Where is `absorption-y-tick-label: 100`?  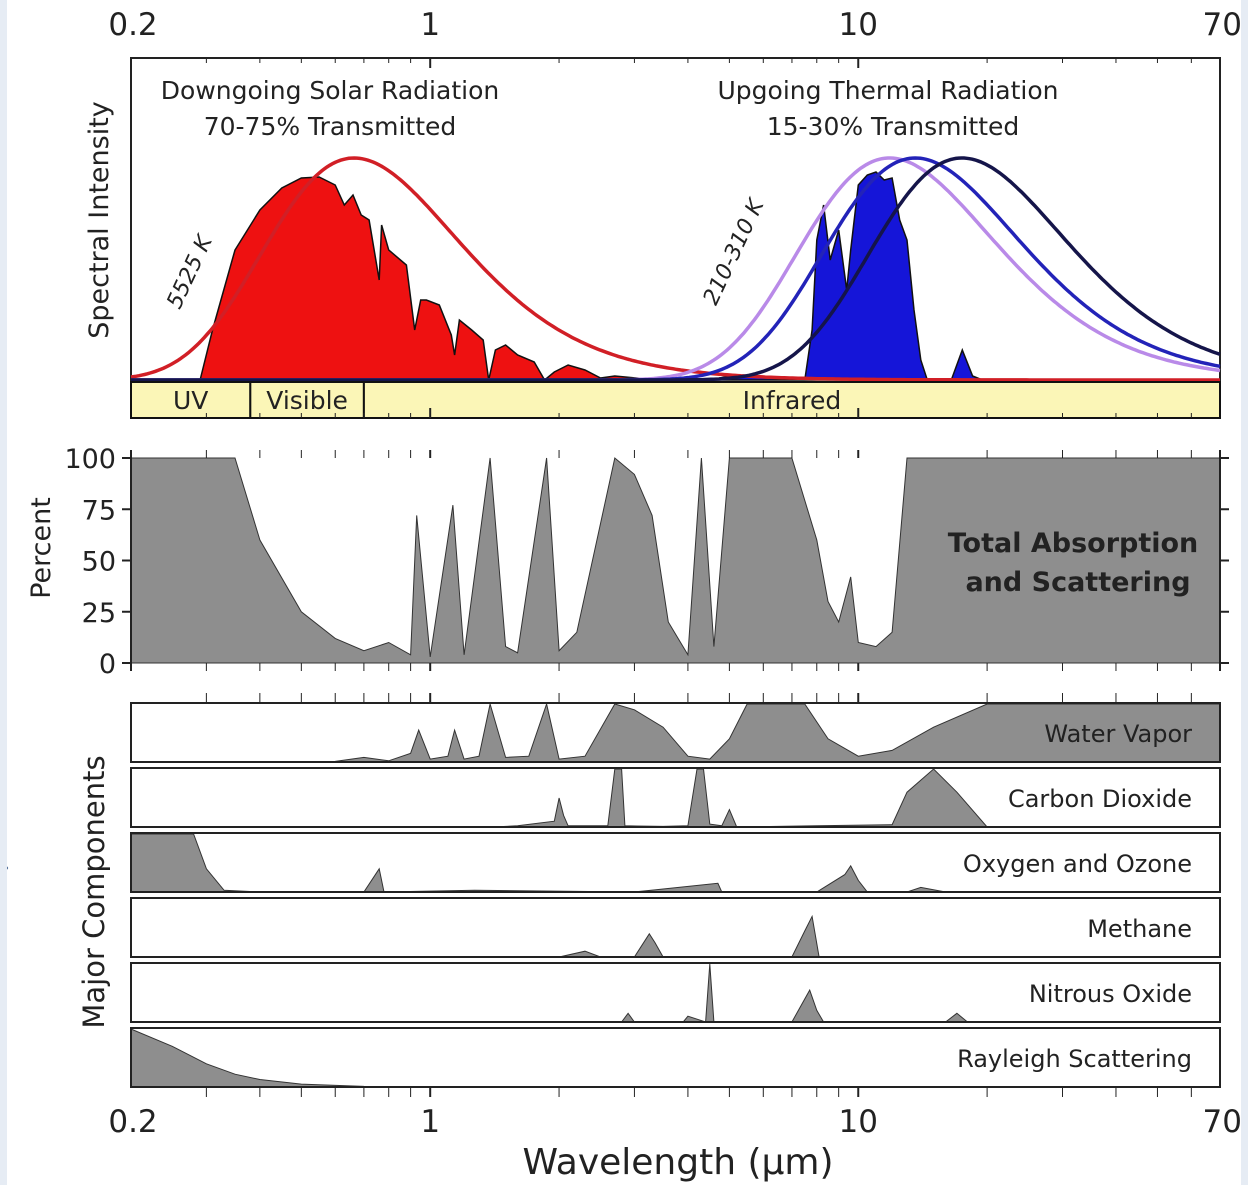
absorption-y-tick-label: 100 is located at coordinates (90, 459).